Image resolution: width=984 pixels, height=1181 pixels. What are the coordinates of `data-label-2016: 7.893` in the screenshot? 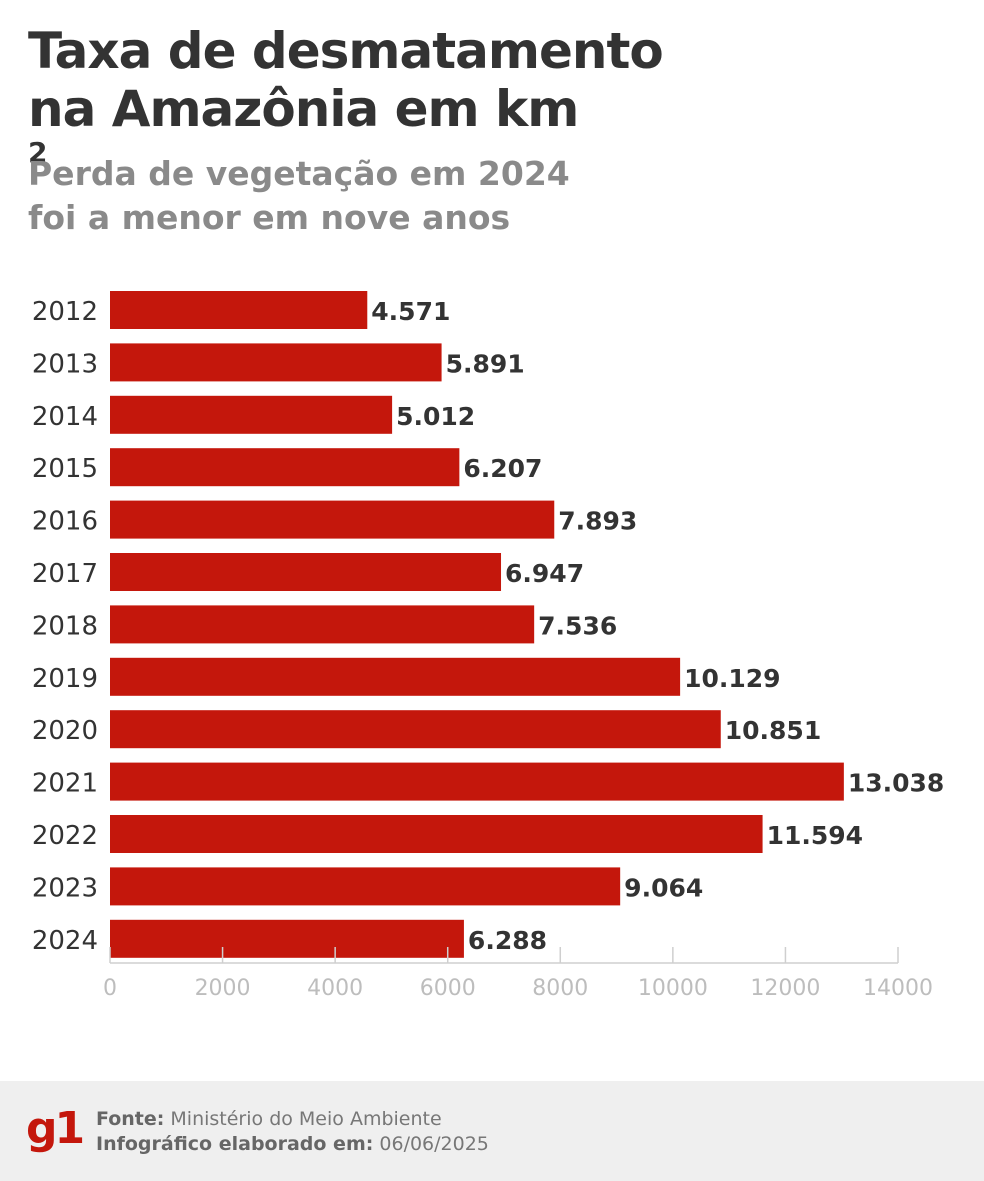 It's located at (597, 521).